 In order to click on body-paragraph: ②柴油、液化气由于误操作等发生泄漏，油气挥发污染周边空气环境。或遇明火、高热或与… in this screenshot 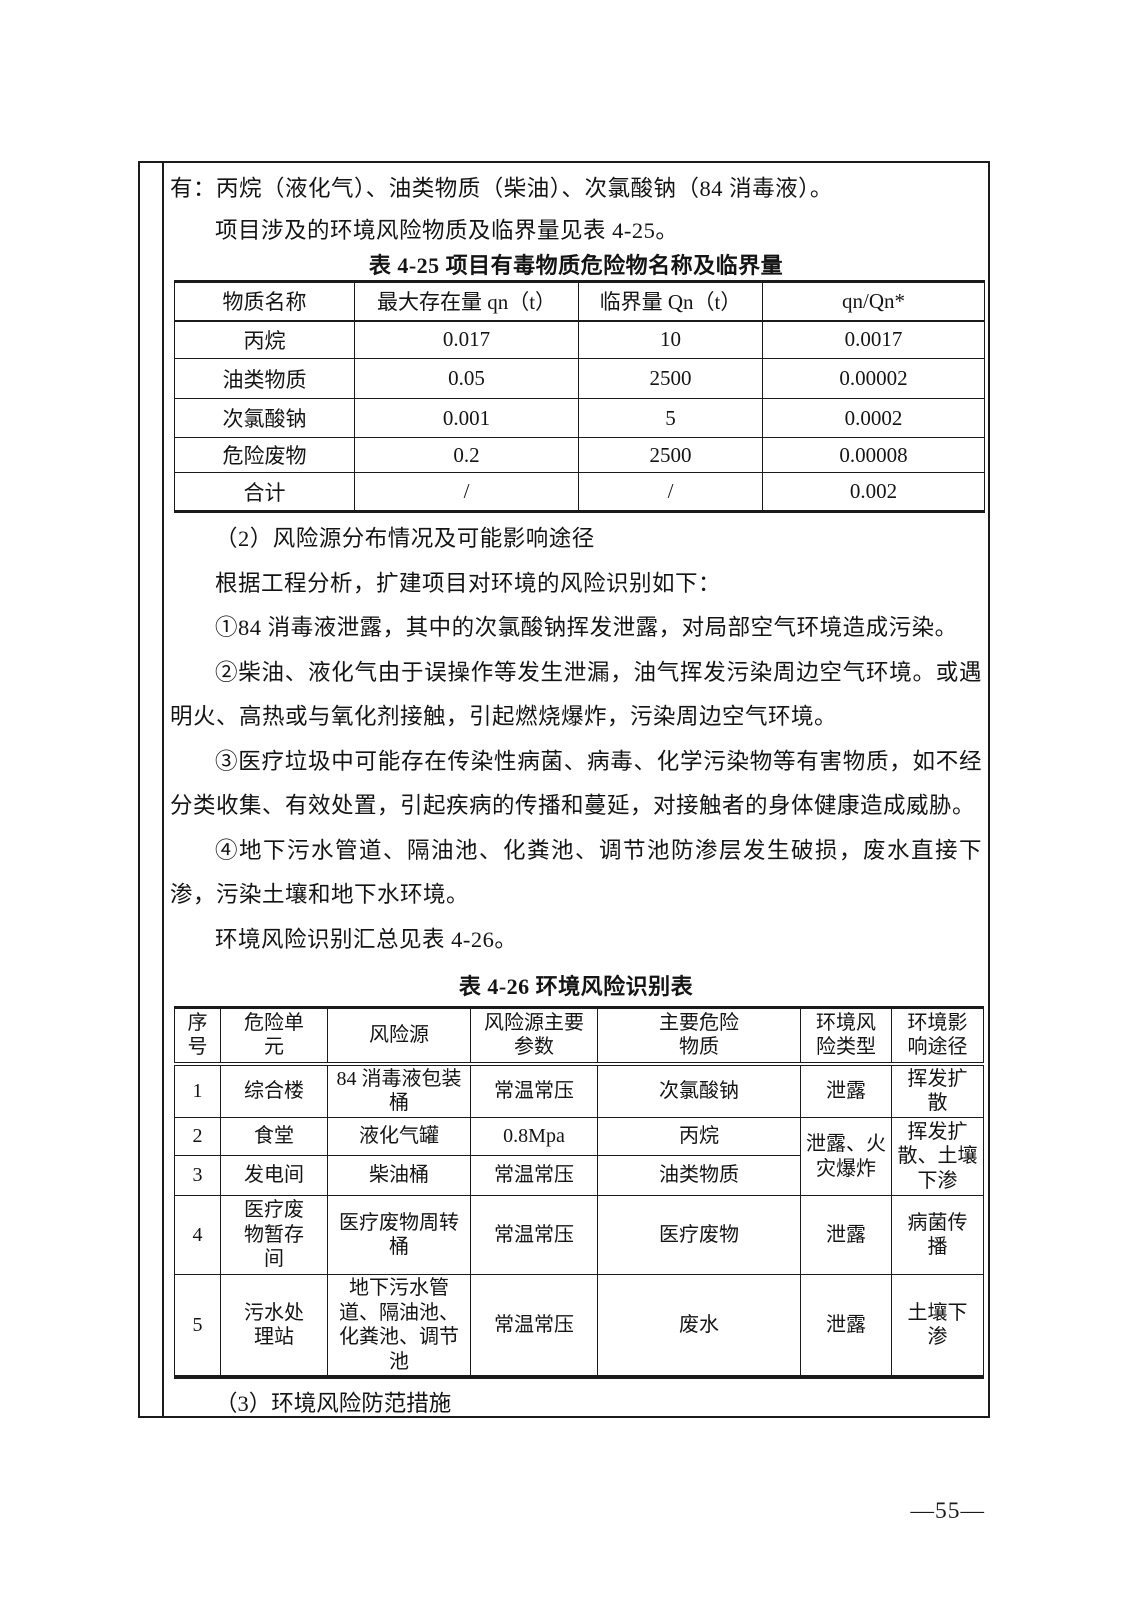, I will do `click(576, 694)`.